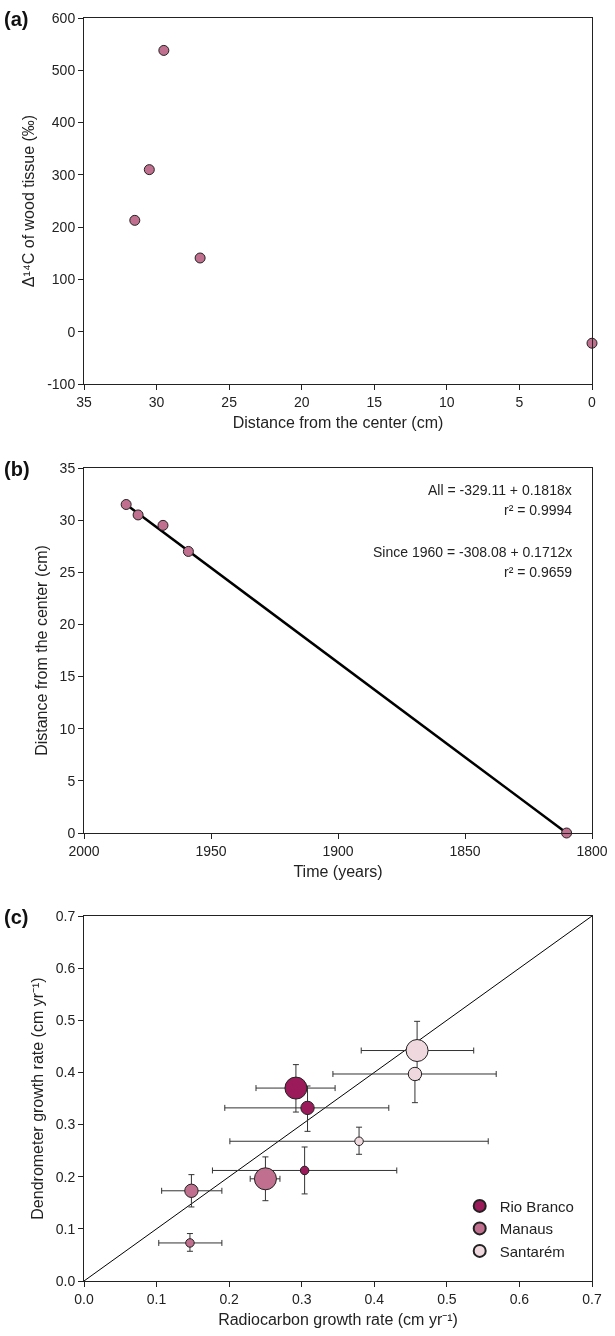 The height and width of the screenshot is (1336, 615). I want to click on y-tick-label: 300, so click(63, 174).